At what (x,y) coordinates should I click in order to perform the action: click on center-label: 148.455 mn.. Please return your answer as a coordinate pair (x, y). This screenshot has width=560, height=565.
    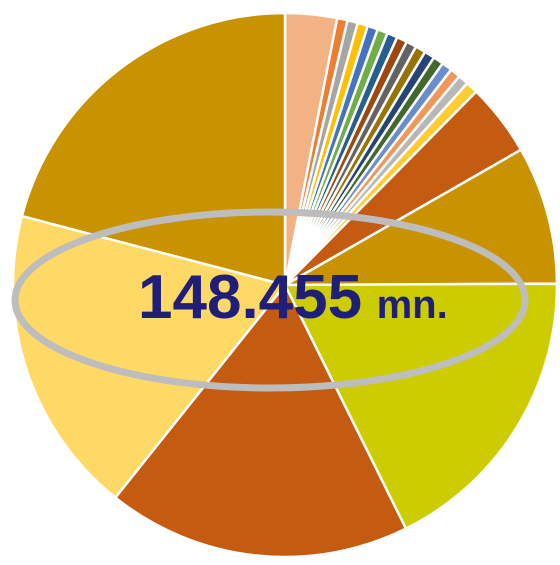
    Looking at the image, I should click on (293, 297).